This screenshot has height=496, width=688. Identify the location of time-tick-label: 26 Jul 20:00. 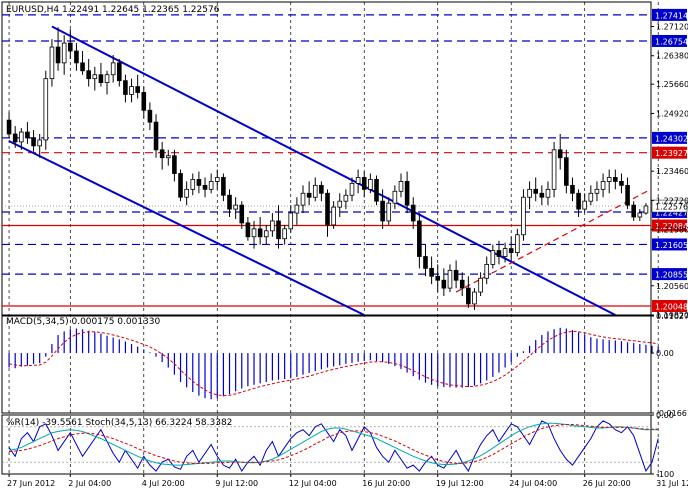
(607, 483).